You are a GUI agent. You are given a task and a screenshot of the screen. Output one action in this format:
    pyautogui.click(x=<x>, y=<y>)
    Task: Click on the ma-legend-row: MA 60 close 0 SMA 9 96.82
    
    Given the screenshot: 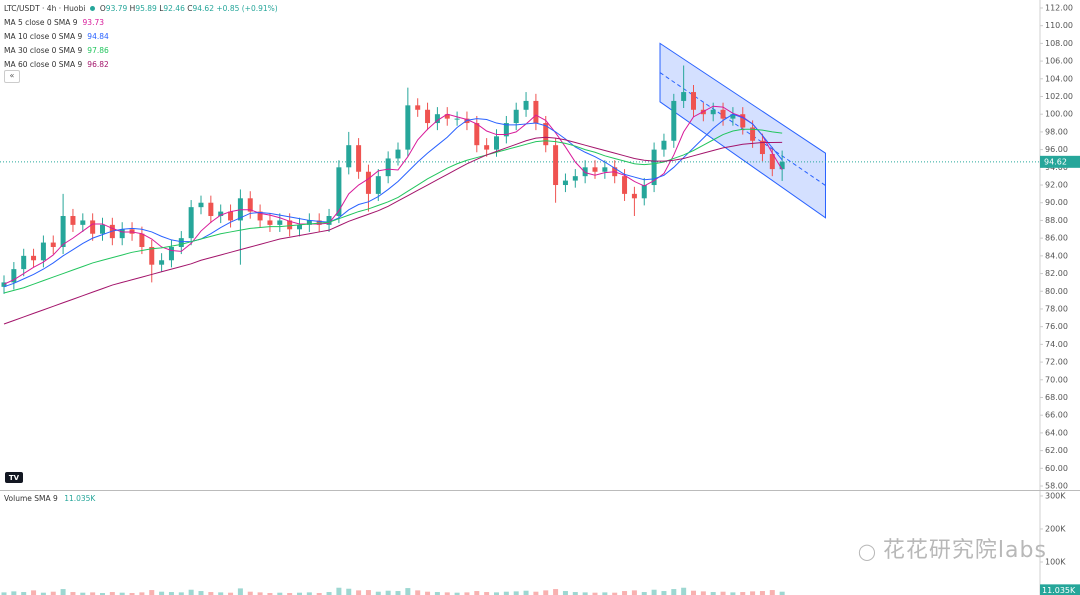 What is the action you would take?
    pyautogui.click(x=141, y=65)
    